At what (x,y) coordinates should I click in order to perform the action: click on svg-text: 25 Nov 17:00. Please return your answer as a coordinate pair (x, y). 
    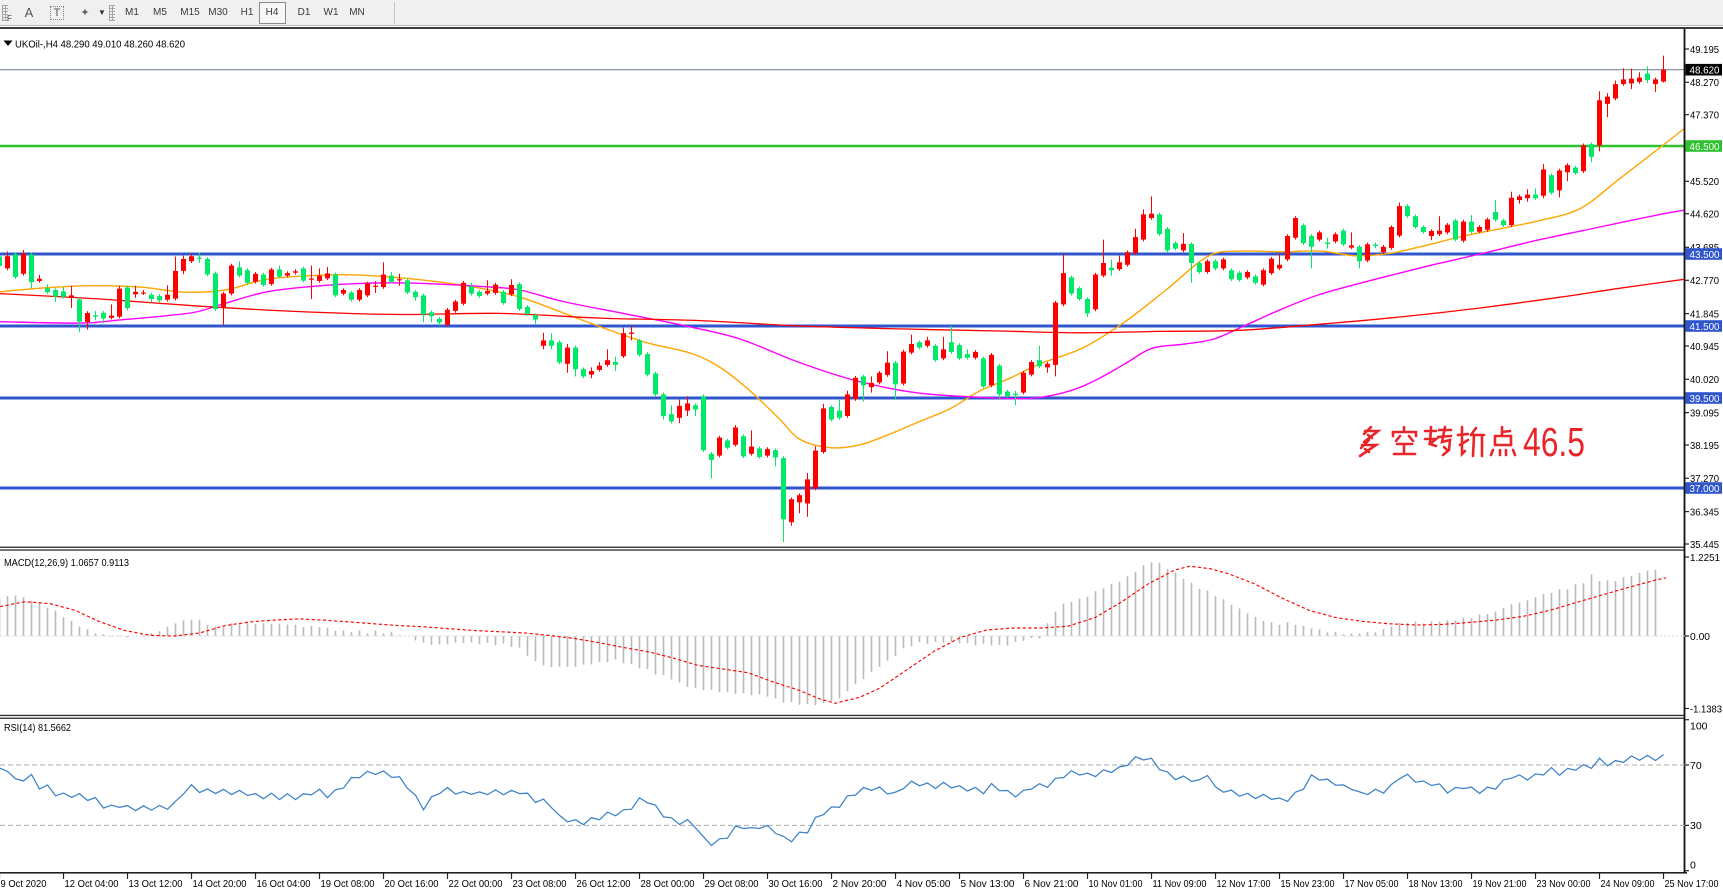
    Looking at the image, I should click on (1692, 884).